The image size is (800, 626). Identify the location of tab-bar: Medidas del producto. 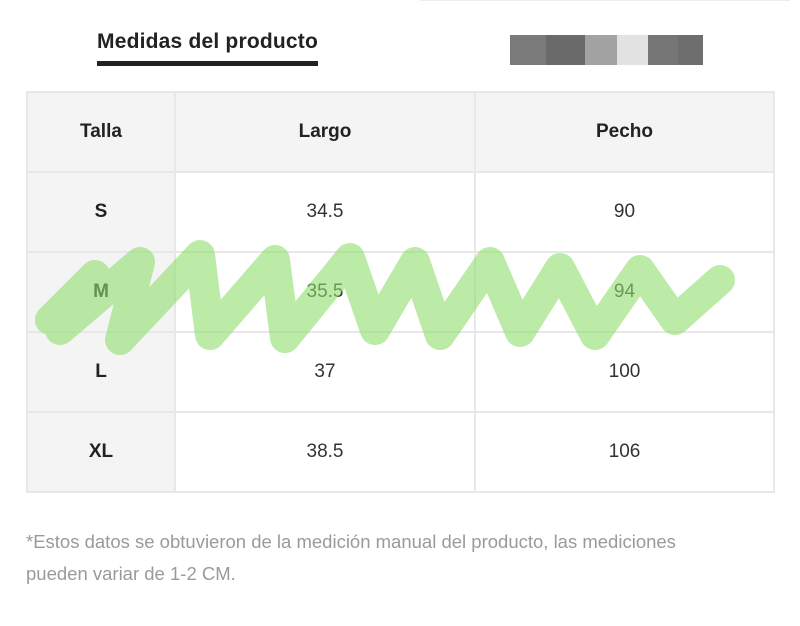
(208, 48).